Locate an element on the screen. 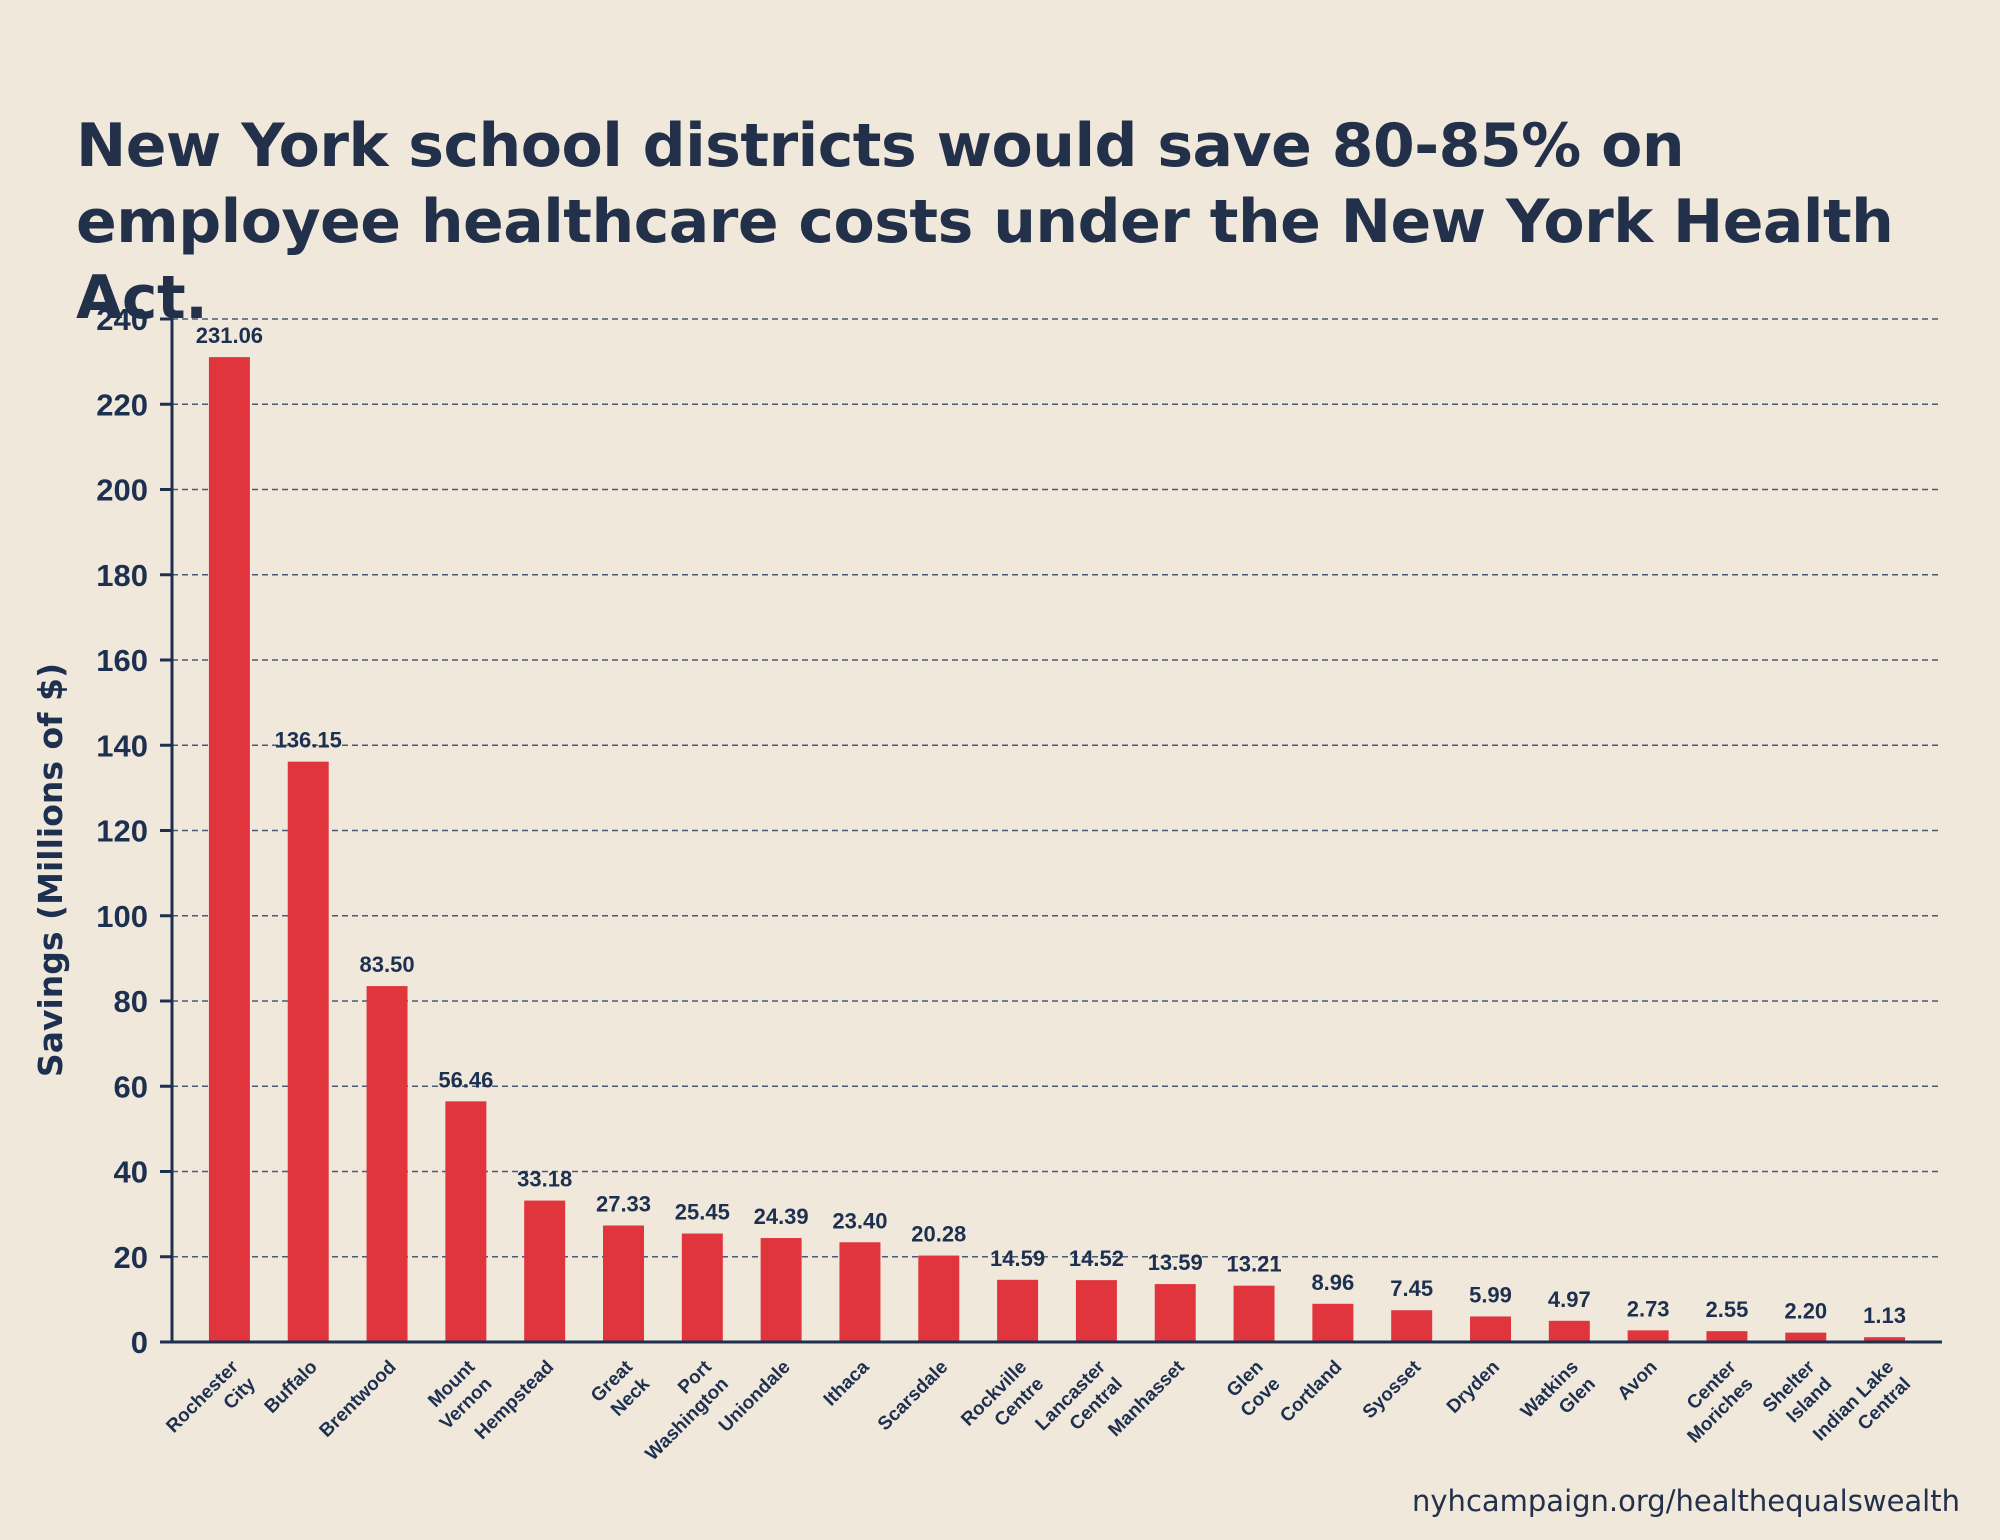  category-label: Indian LakeCentral is located at coordinates (1862, 1410).